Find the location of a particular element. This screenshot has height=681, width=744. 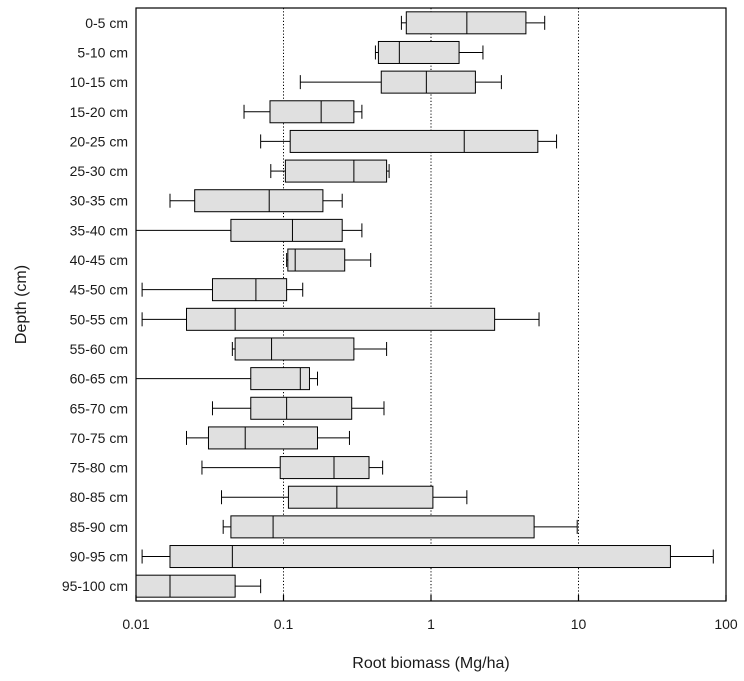

category-label-1: 0-5 cm is located at coordinates (106, 23).